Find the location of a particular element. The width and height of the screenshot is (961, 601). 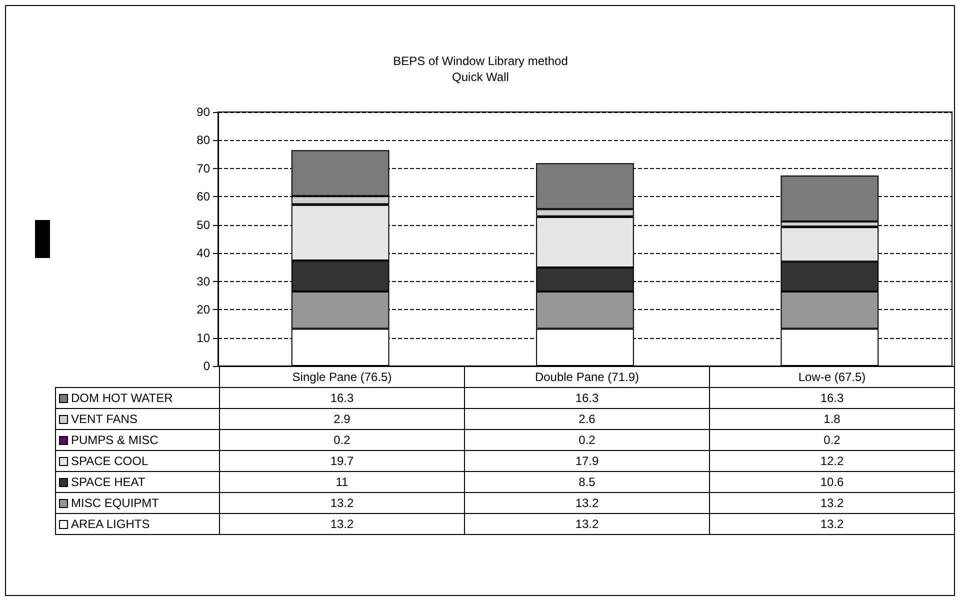

legend-label: PUMPS & MISC is located at coordinates (138, 440).